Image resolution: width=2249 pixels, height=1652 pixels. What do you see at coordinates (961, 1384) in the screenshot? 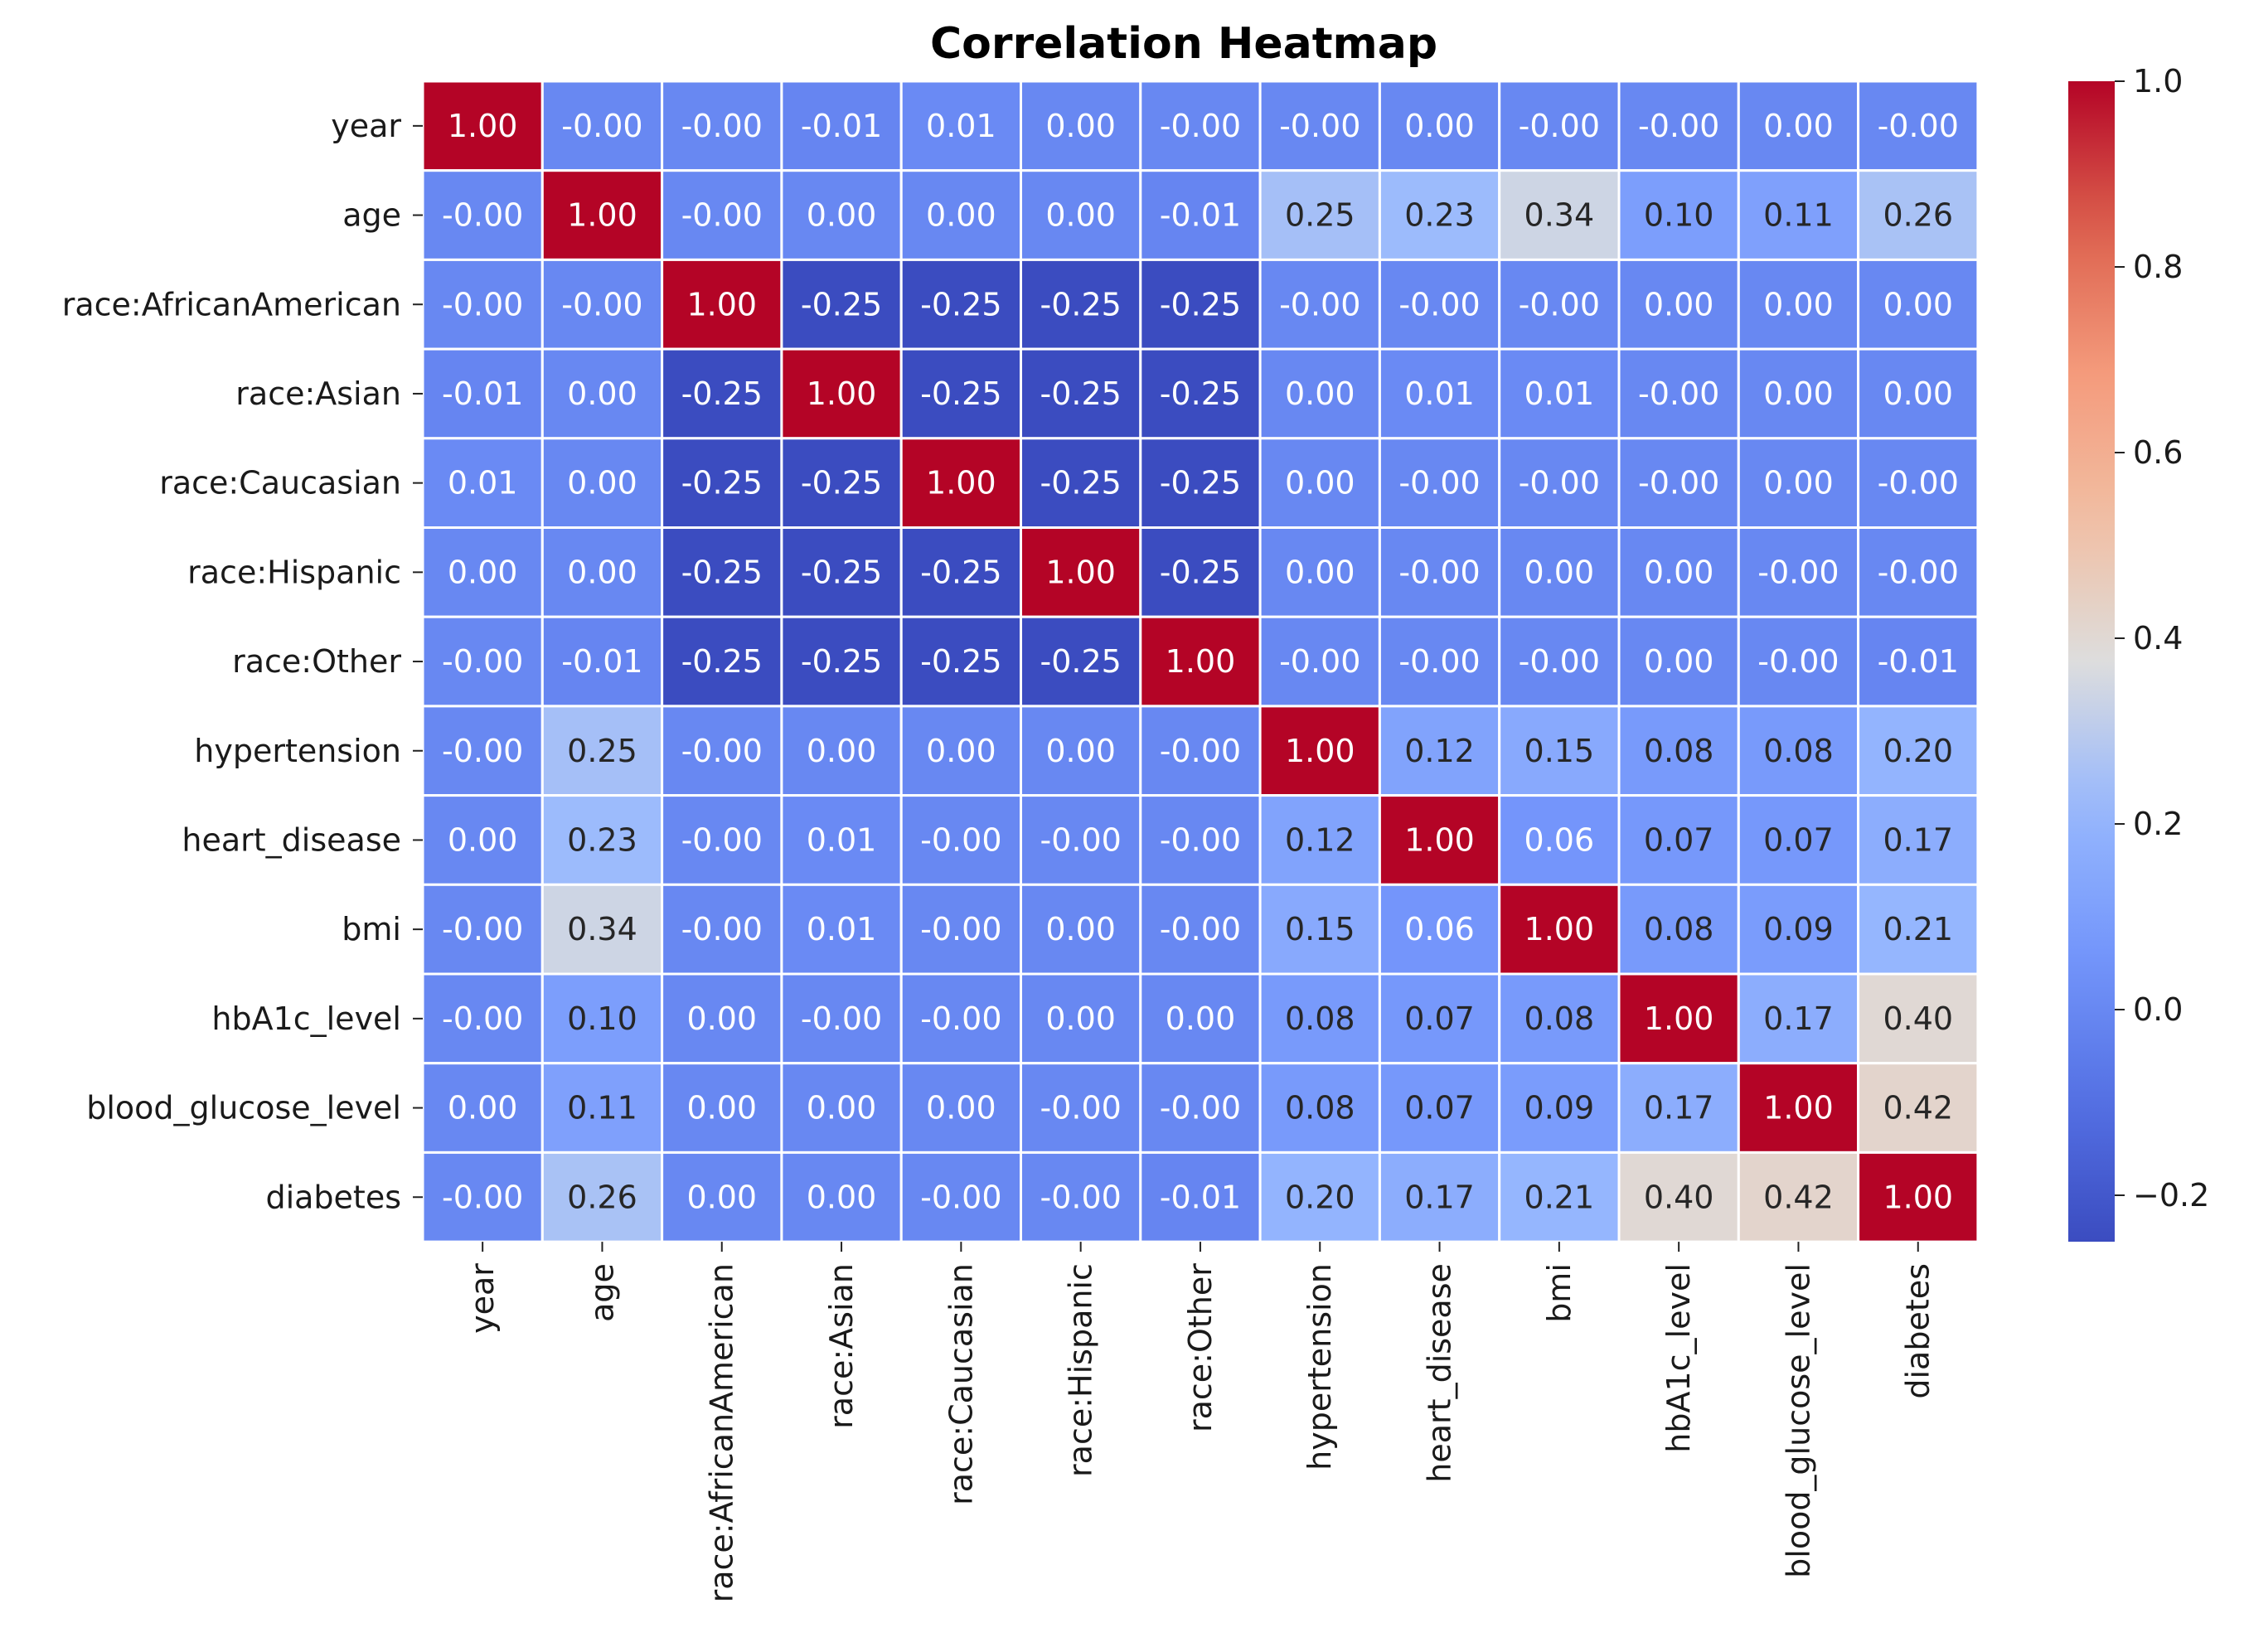
I see `x-tick-label: race:Caucasian` at bounding box center [961, 1384].